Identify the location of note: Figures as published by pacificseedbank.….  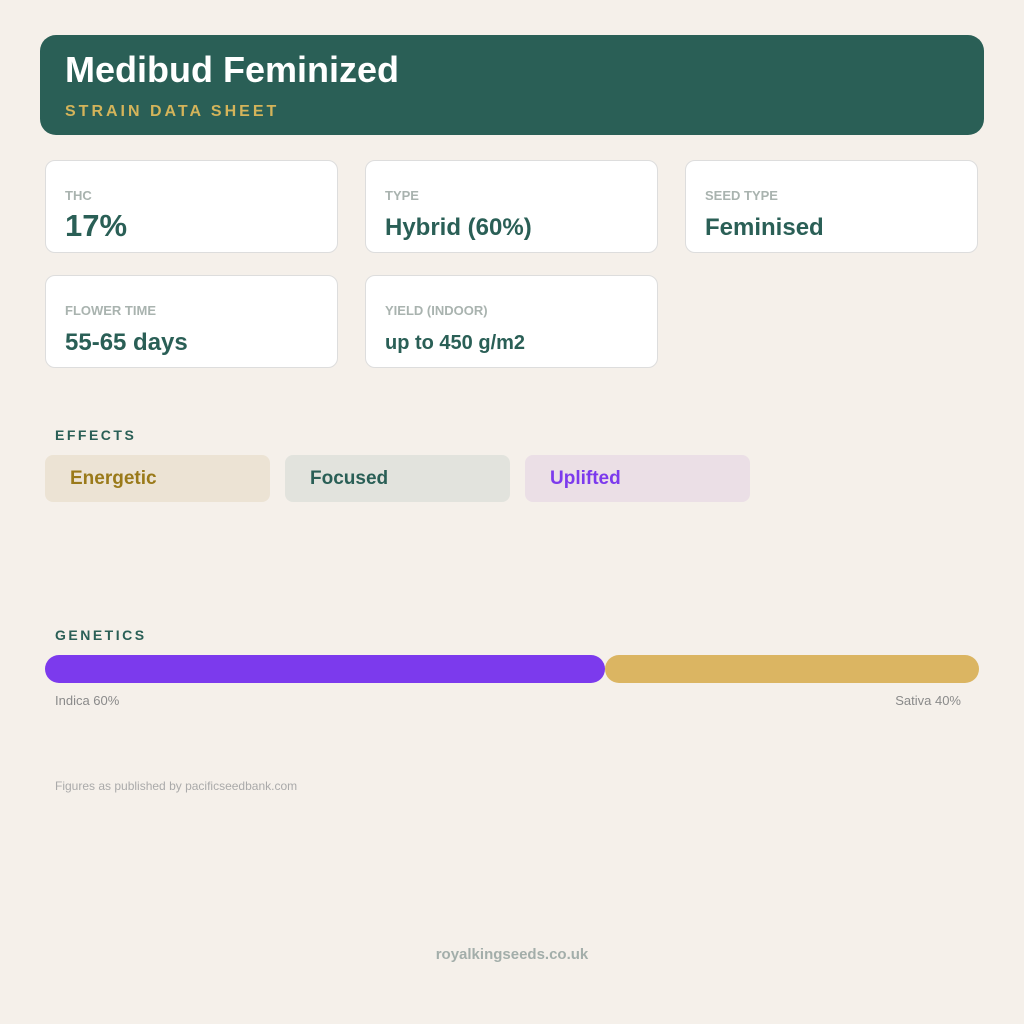
(176, 786).